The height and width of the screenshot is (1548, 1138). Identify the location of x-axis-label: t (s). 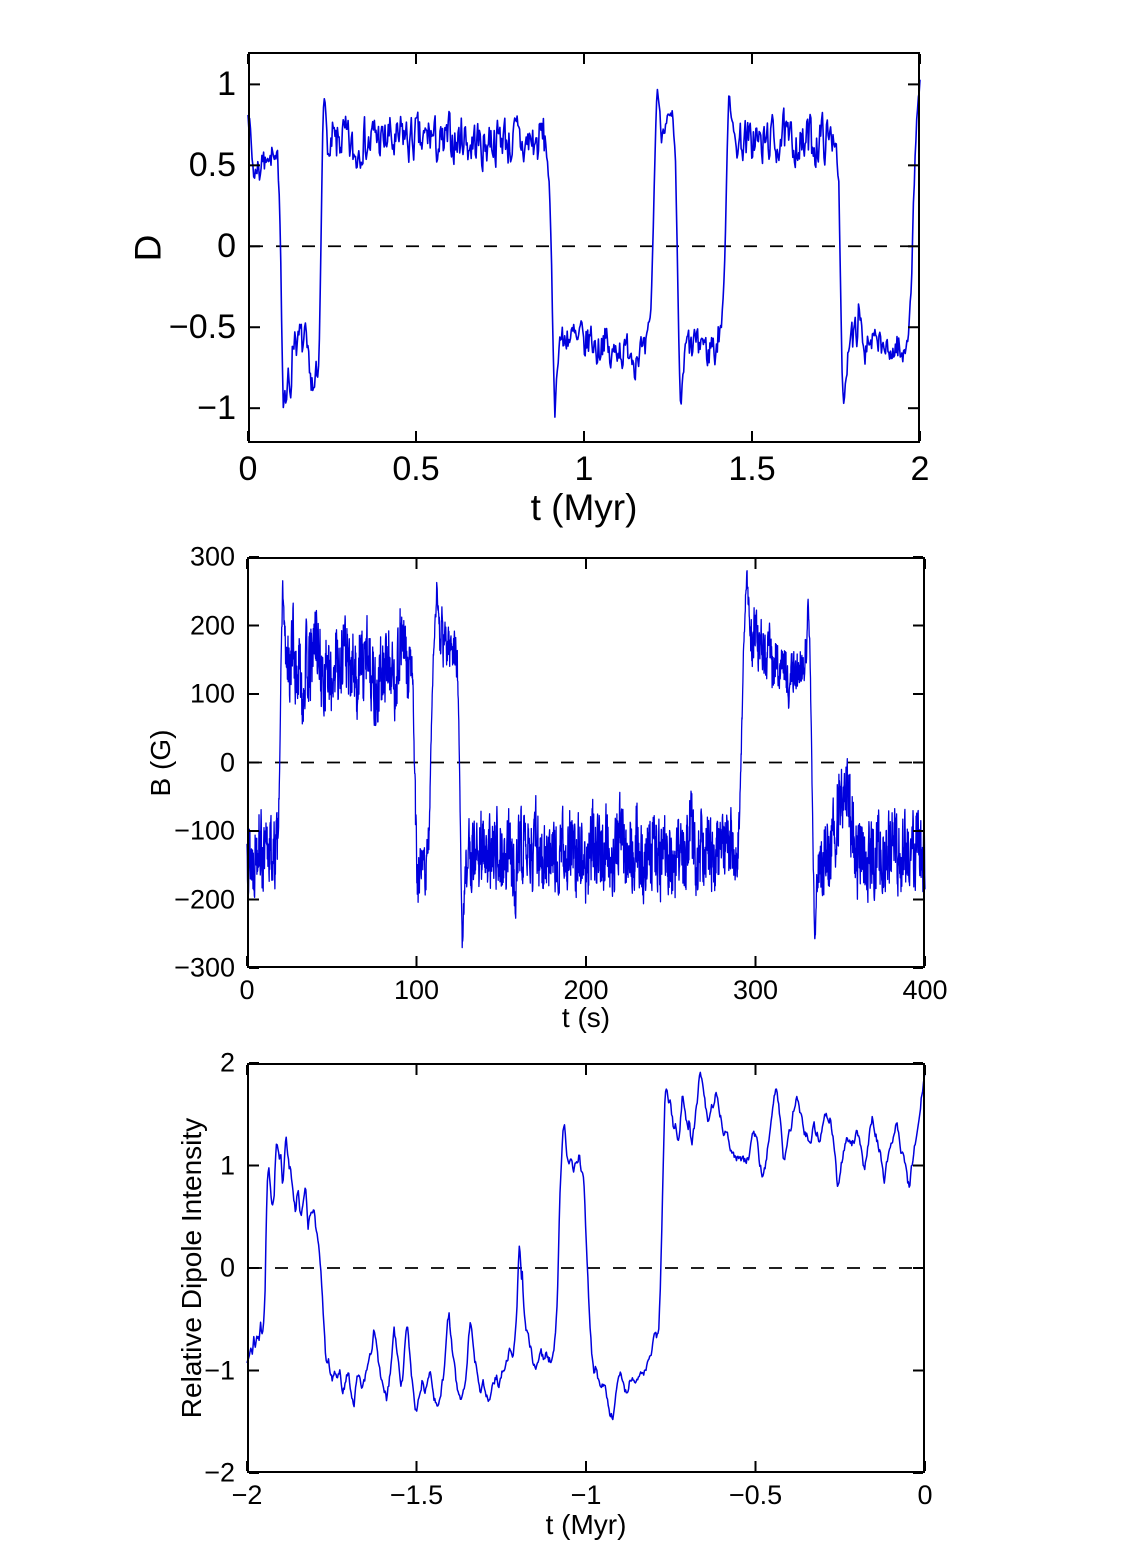
(586, 1017).